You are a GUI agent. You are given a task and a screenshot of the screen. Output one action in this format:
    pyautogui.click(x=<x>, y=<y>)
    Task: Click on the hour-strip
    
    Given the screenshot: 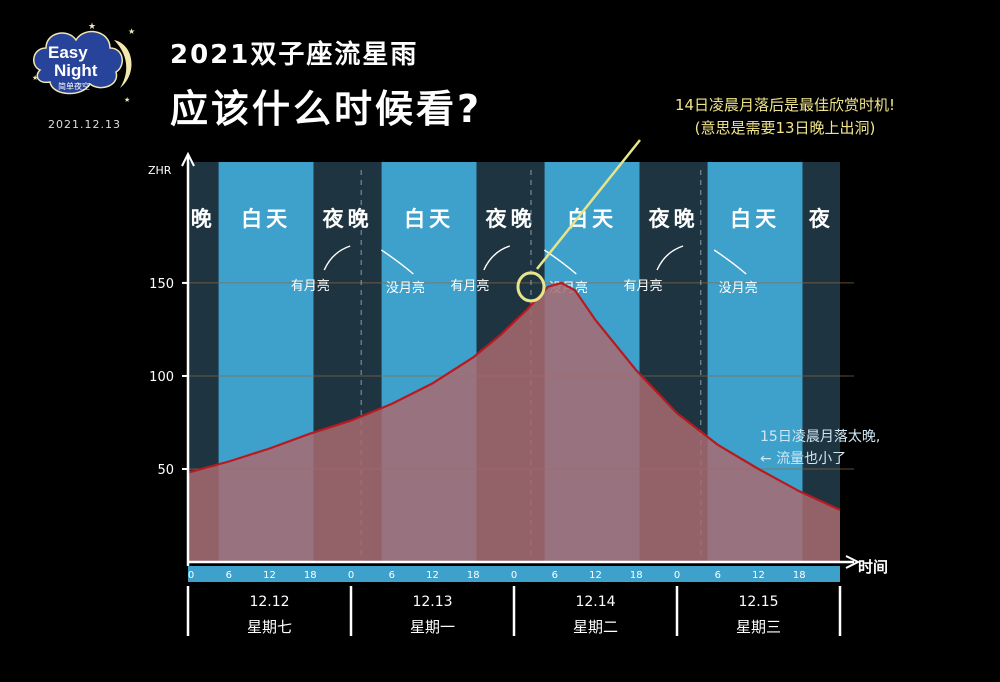 What is the action you would take?
    pyautogui.click(x=514, y=574)
    